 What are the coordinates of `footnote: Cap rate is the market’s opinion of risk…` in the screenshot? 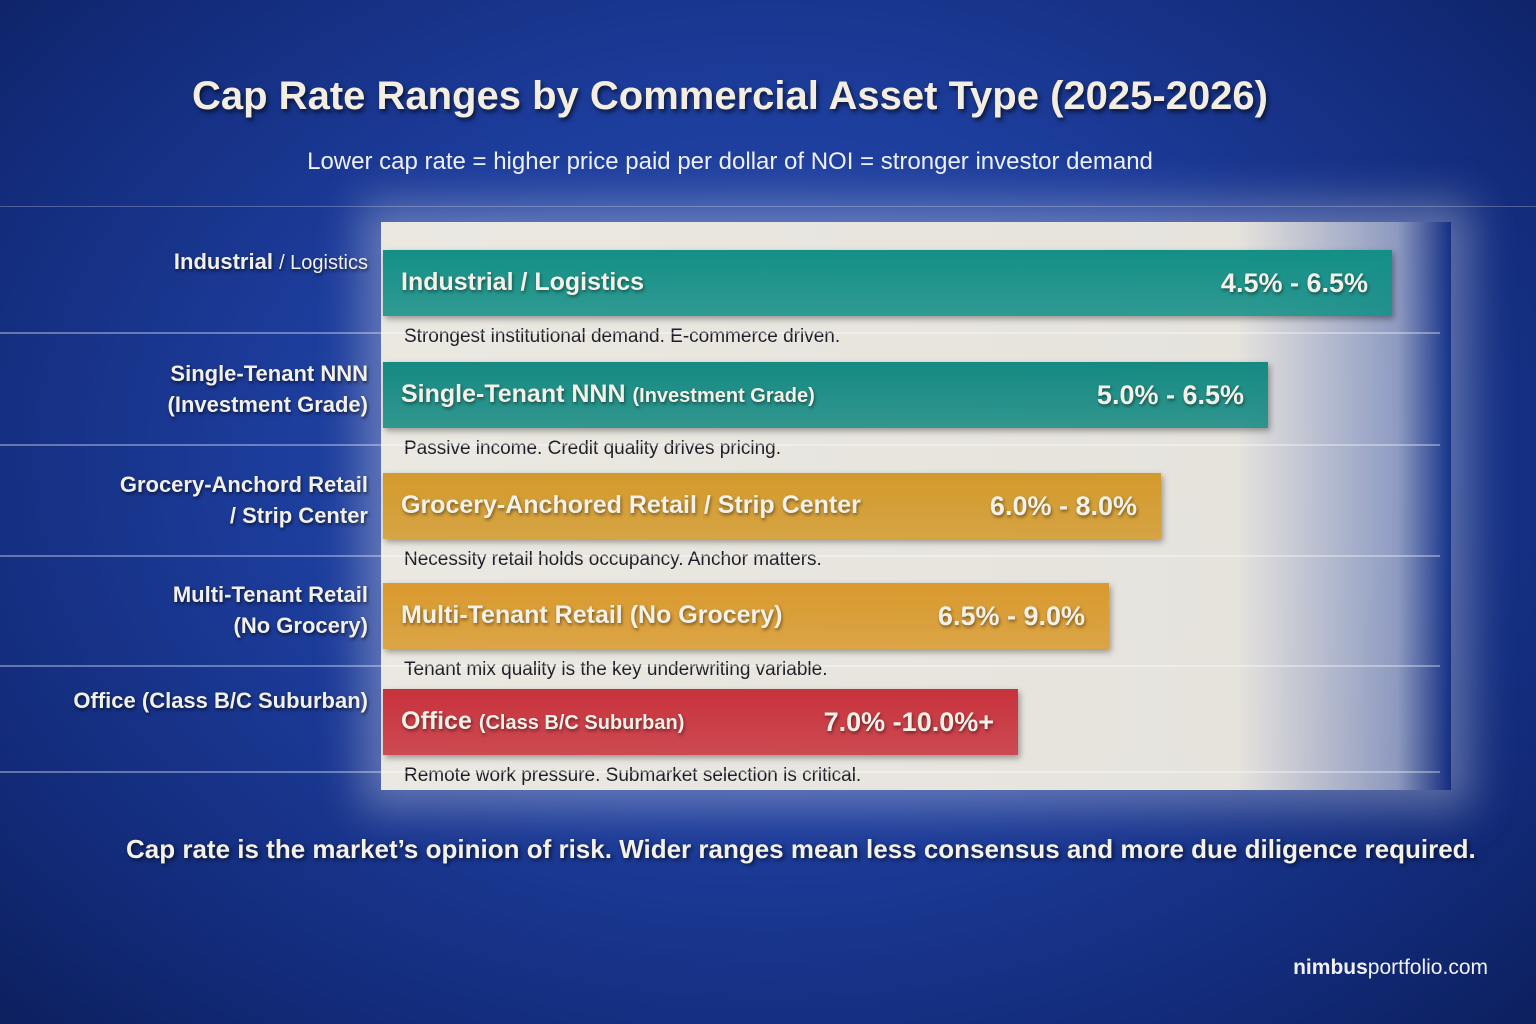 It's located at (801, 849).